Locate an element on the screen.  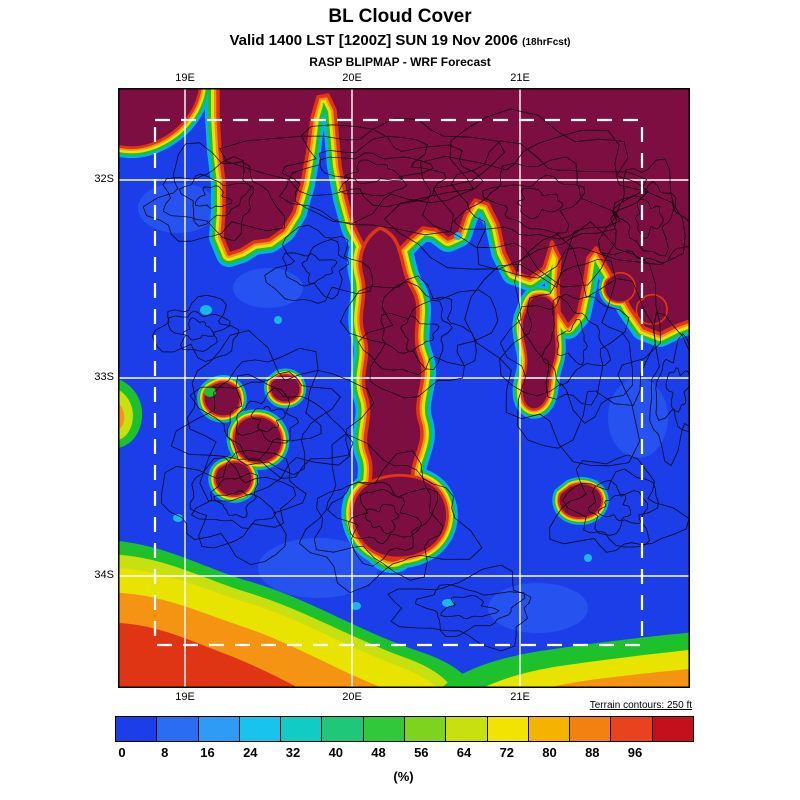
terrain-contours-note: Terrain contours: 250 ft is located at coordinates (640, 705).